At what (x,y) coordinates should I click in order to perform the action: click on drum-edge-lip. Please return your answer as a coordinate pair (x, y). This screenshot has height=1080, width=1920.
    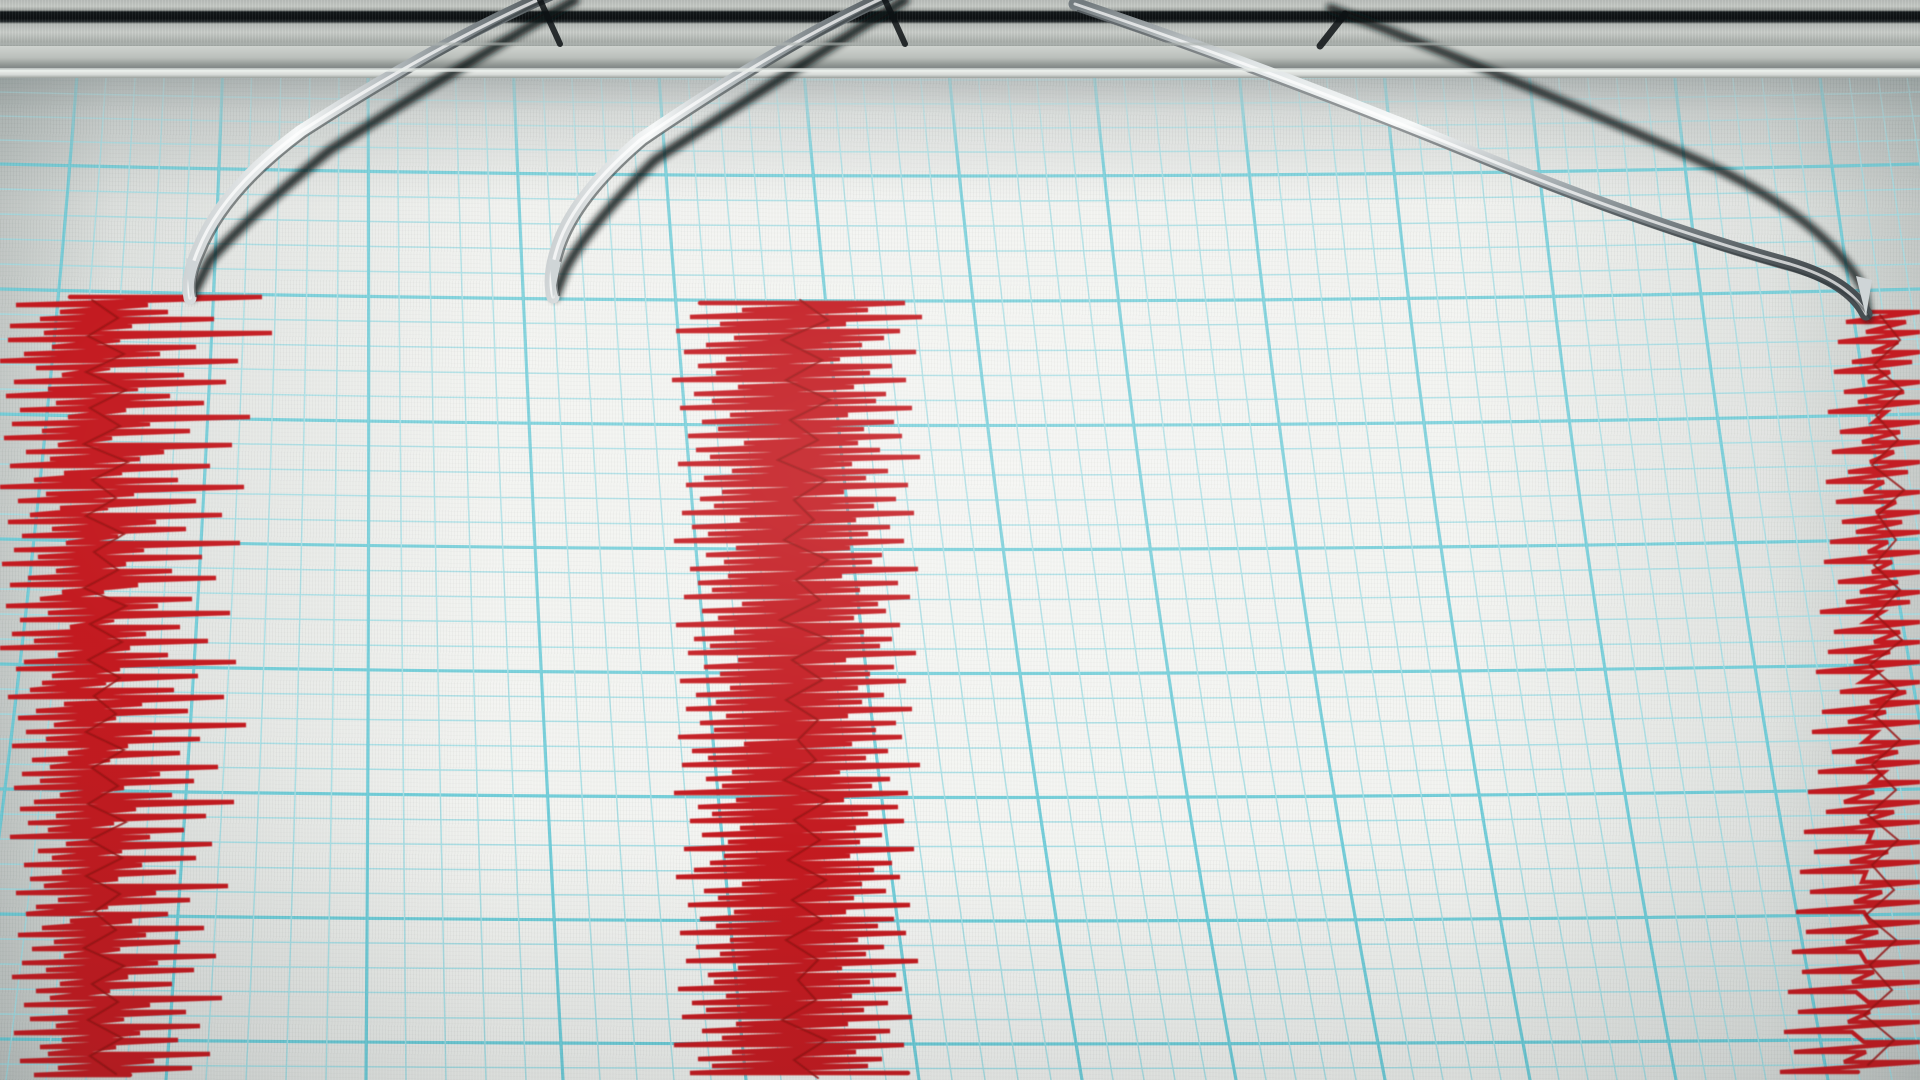
    Looking at the image, I should click on (960, 74).